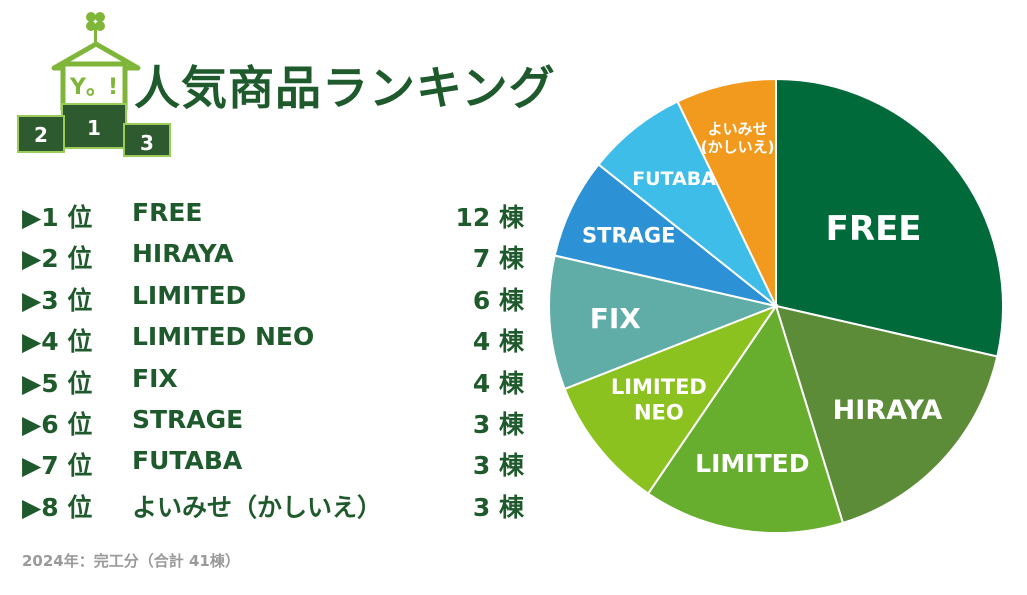  I want to click on pie-slice-label: LIMITED, so click(752, 463).